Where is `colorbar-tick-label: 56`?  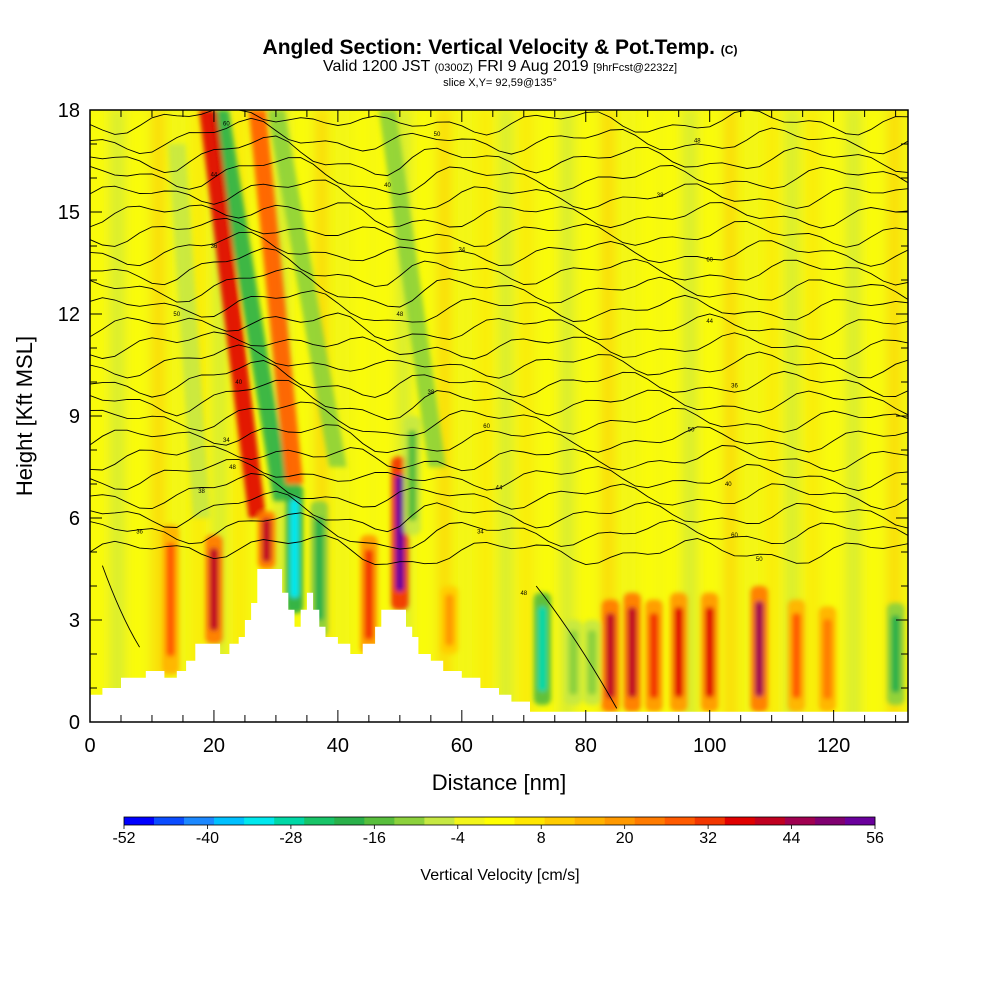 colorbar-tick-label: 56 is located at coordinates (875, 838).